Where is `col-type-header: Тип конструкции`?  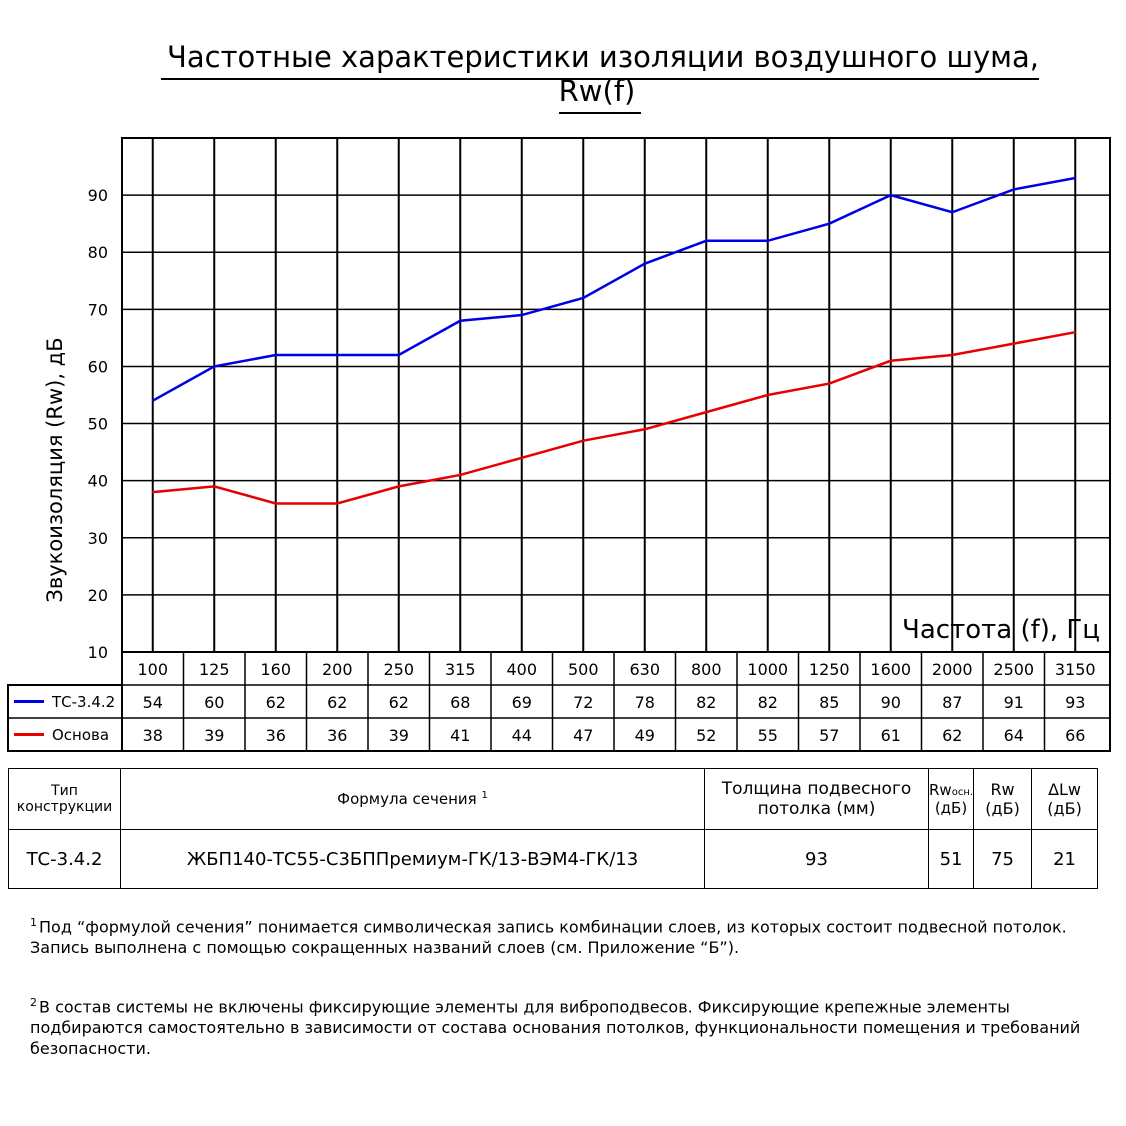
col-type-header: Тип конструкции is located at coordinates (64, 799).